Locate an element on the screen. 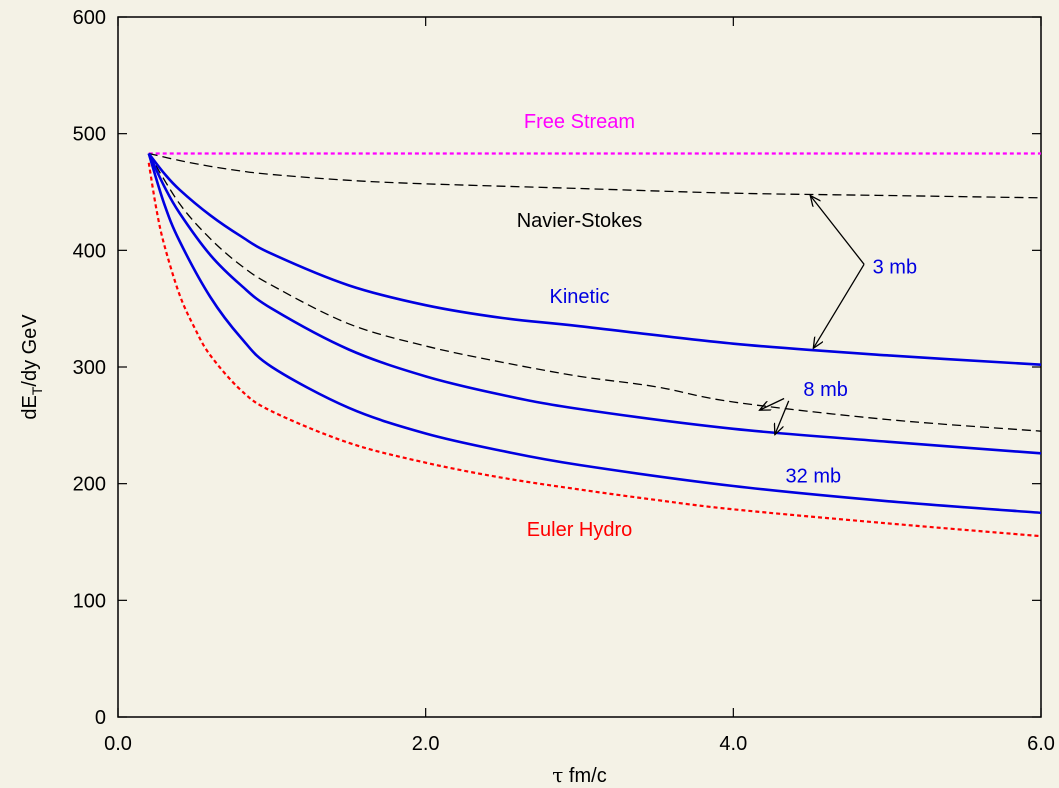 The width and height of the screenshot is (1059, 788). y-tick-label: 200 is located at coordinates (89, 485).